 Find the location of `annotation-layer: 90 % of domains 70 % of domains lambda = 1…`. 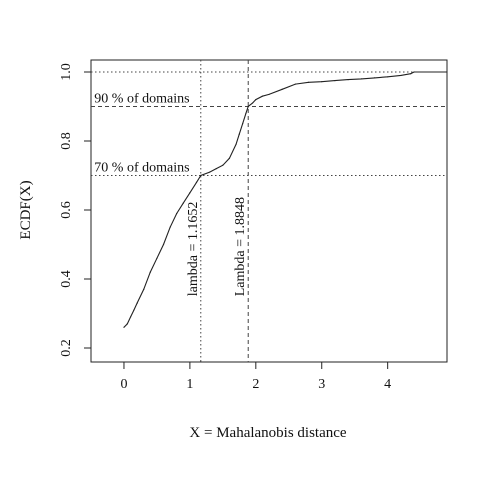

annotation-layer: 90 % of domains 70 % of domains lambda = 1… is located at coordinates (171, 194).